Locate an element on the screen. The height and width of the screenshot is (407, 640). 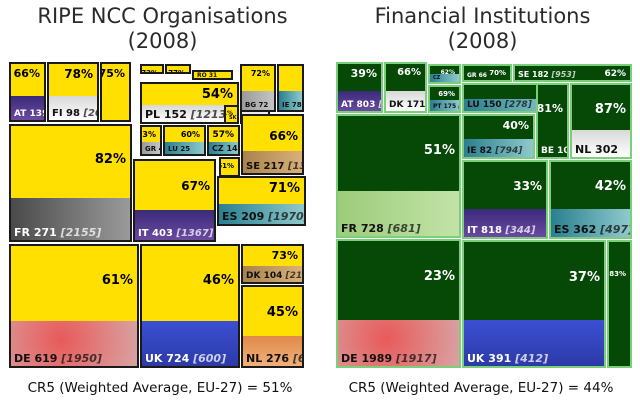
cell-total: [612] is located at coordinates (297, 358).